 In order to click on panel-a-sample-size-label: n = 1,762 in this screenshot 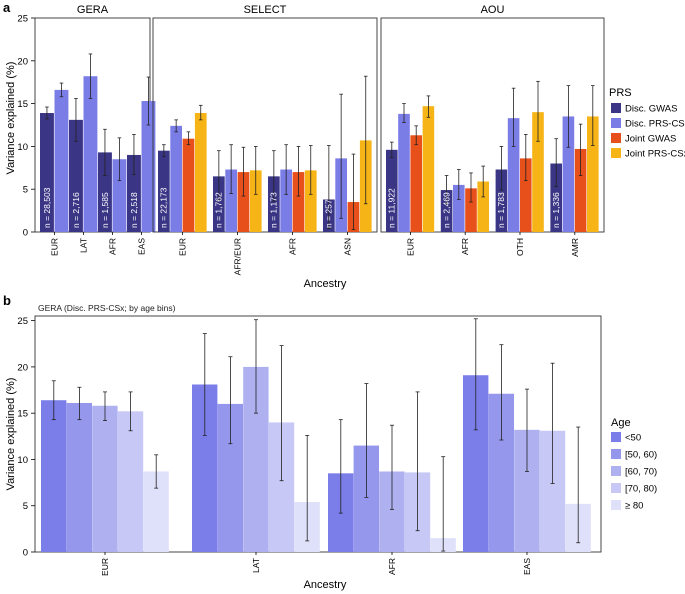, I will do `click(219, 210)`.